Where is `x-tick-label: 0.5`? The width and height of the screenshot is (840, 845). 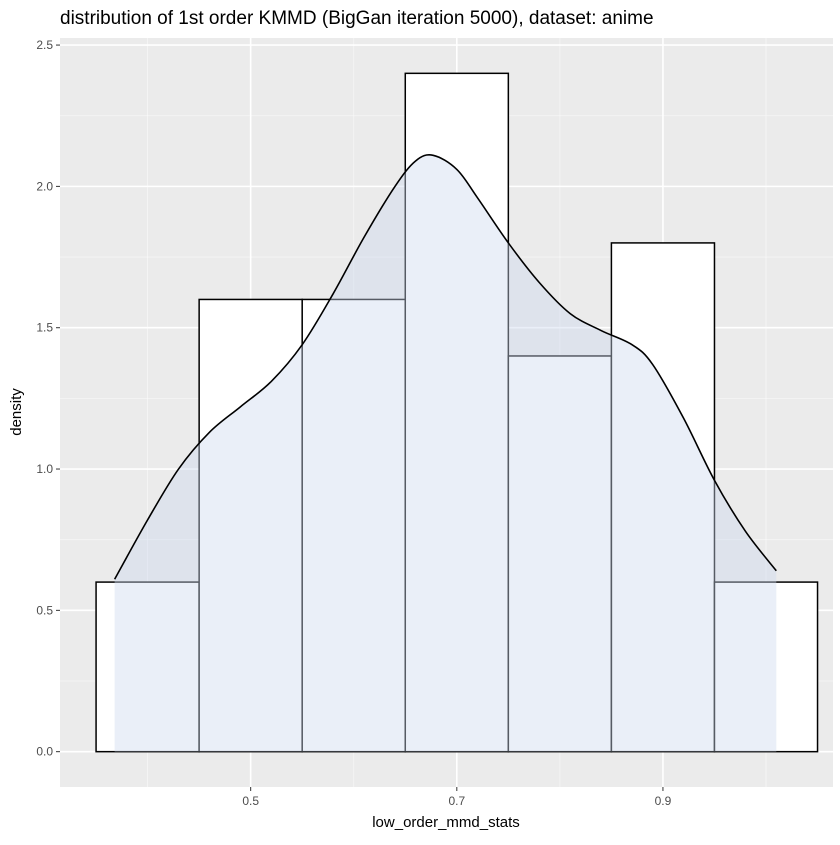
x-tick-label: 0.5 is located at coordinates (250, 801).